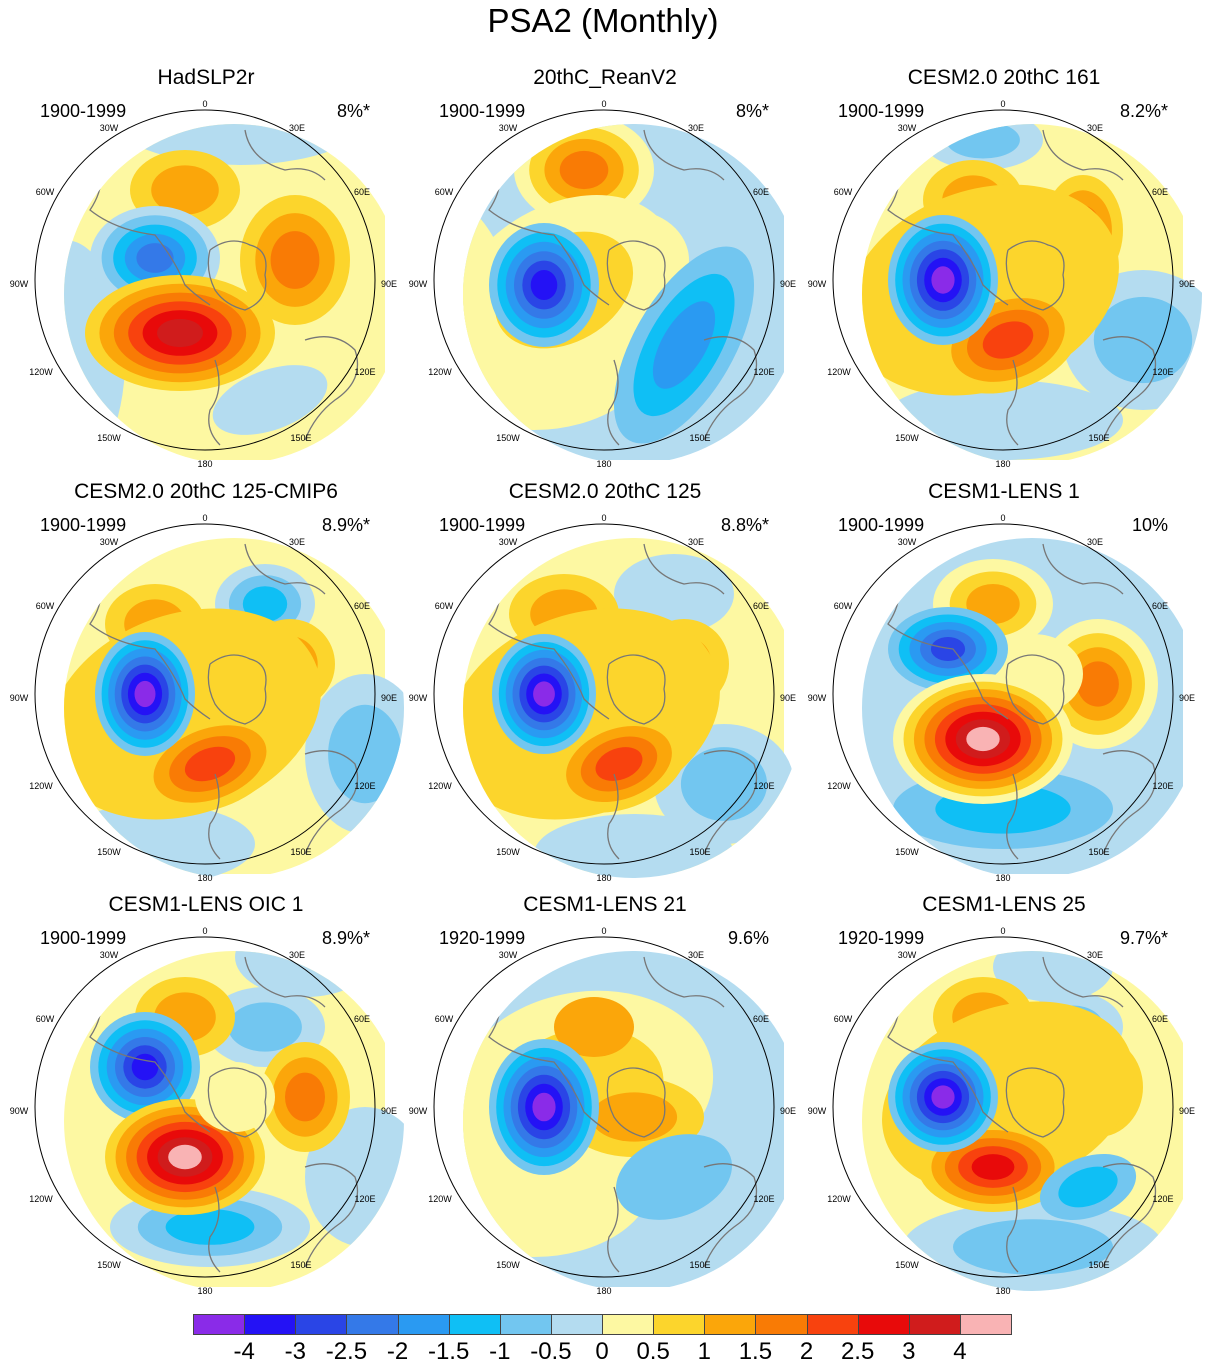 This screenshot has height=1370, width=1206. I want to click on colorbar-label: 2, so click(806, 1351).